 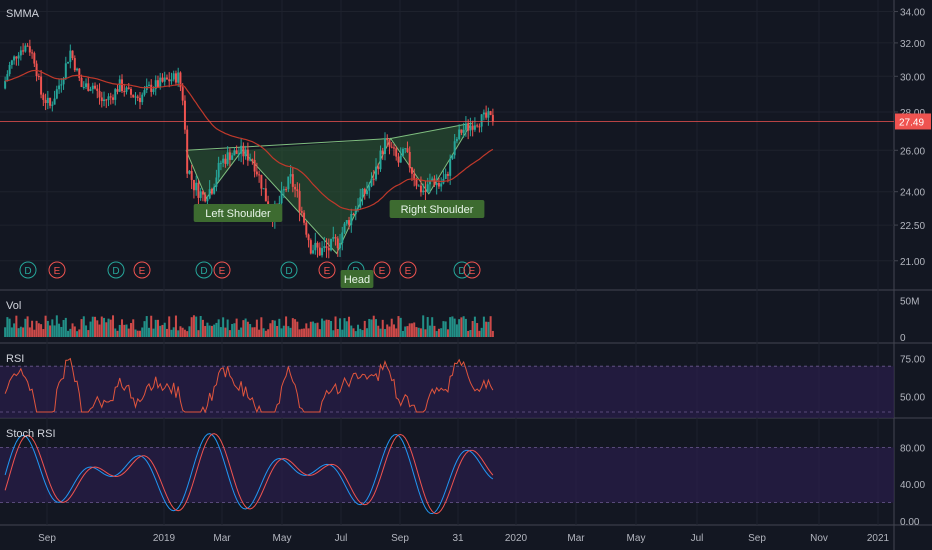 What do you see at coordinates (911, 122) in the screenshot?
I see `last-price-value: 27.49` at bounding box center [911, 122].